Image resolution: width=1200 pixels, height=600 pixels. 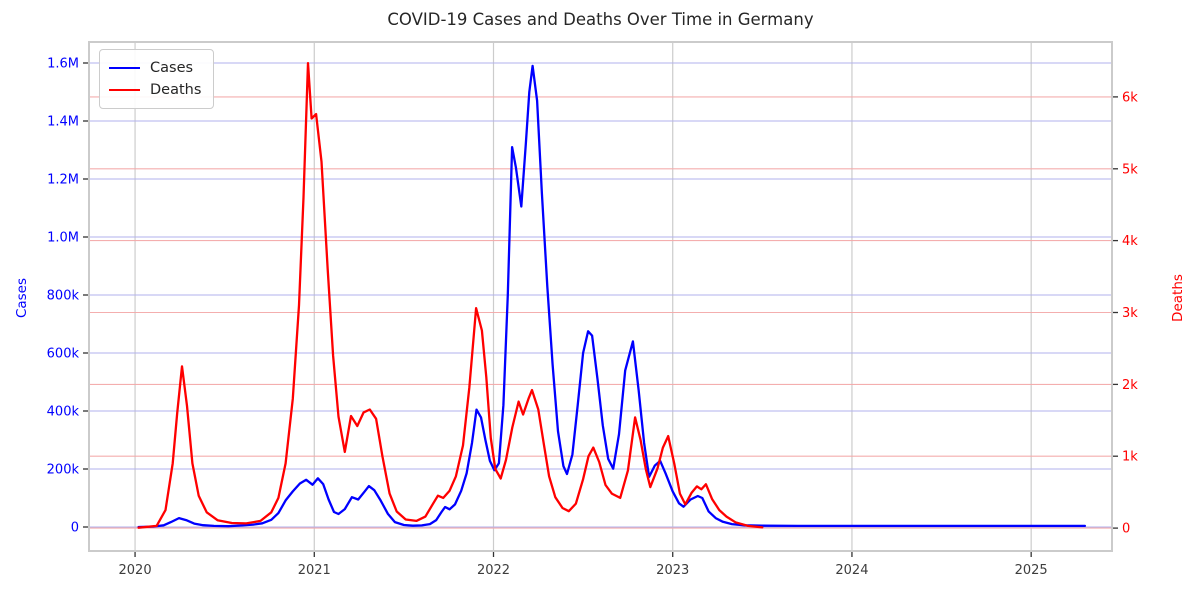 I want to click on legend-item-deaths: Deaths, so click(x=155, y=90).